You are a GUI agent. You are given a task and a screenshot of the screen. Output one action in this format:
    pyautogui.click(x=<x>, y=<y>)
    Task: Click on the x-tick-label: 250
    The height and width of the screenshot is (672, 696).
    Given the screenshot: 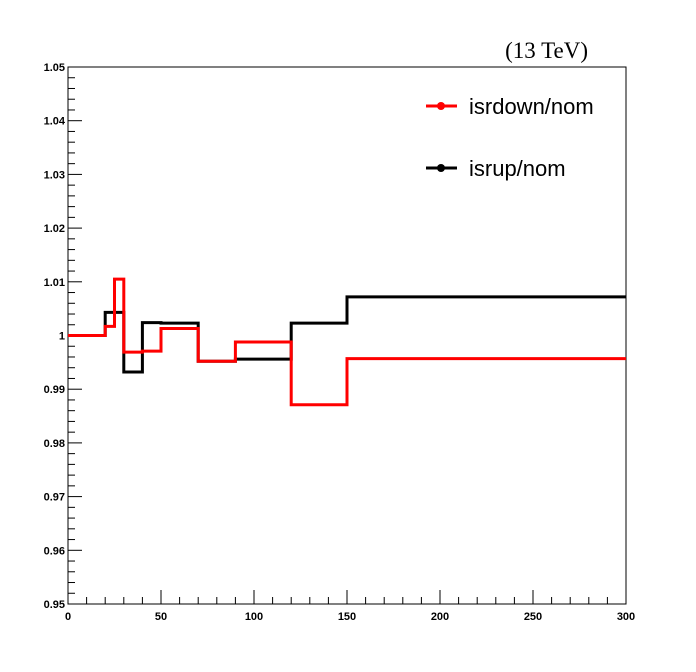 What is the action you would take?
    pyautogui.click(x=533, y=617)
    